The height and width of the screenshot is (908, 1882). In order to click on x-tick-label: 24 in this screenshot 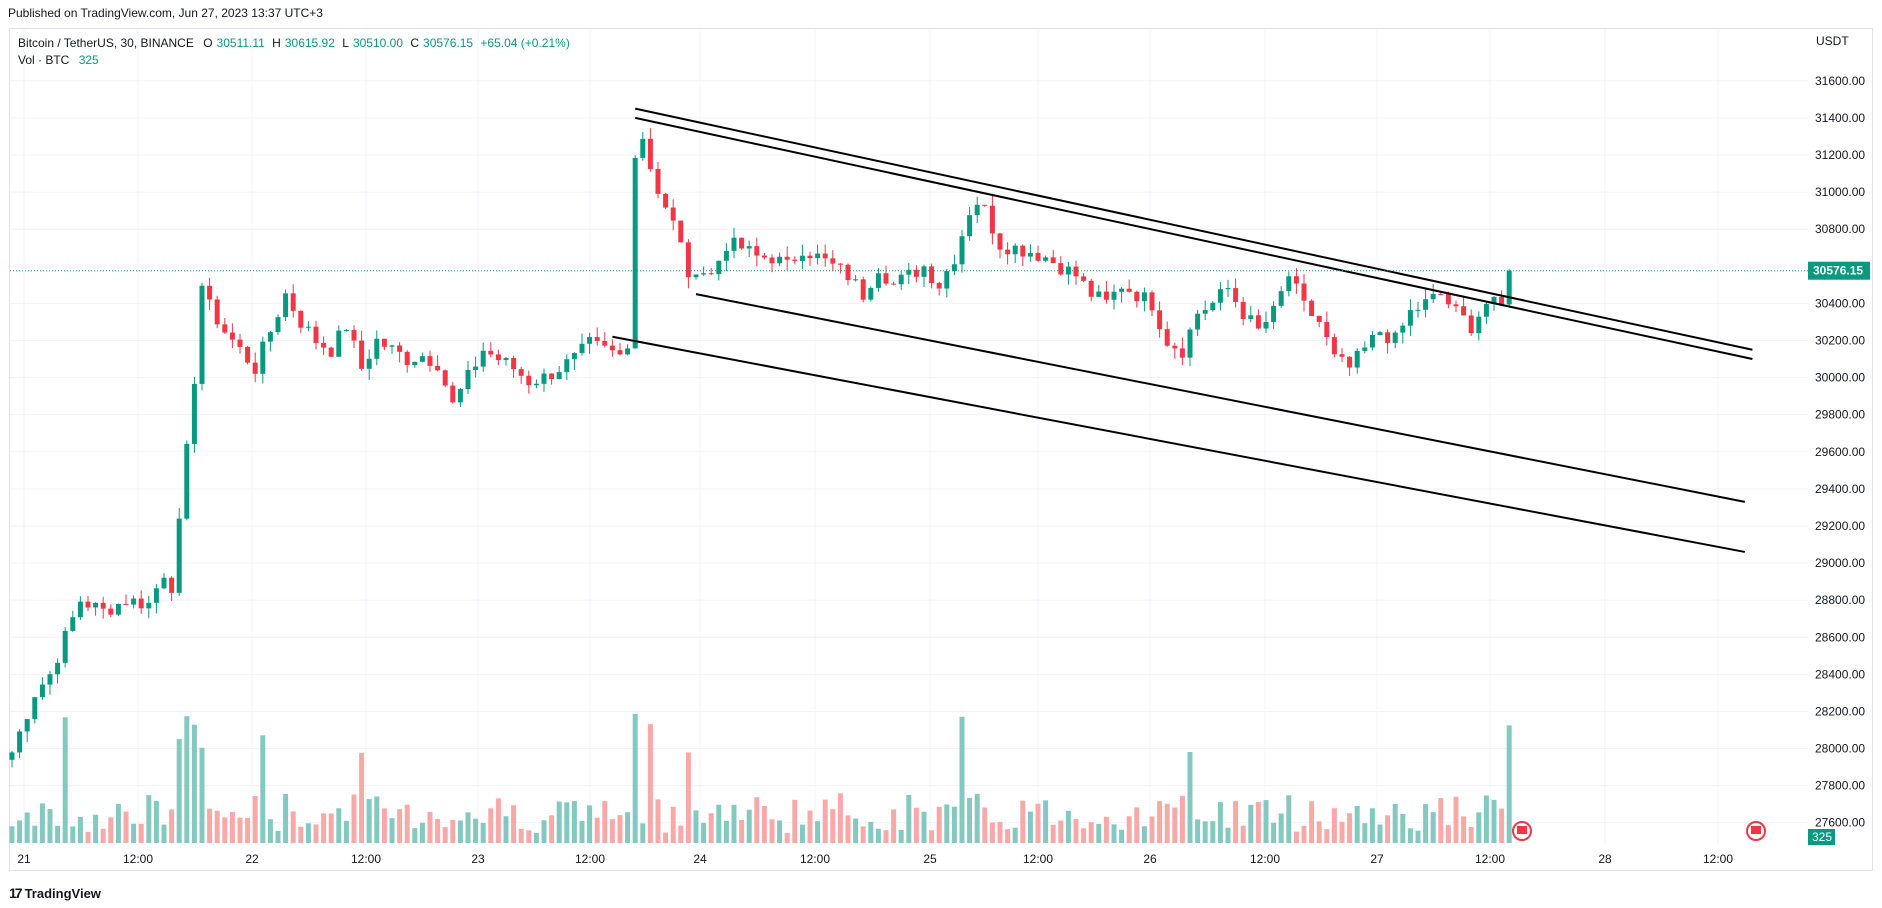, I will do `click(700, 859)`.